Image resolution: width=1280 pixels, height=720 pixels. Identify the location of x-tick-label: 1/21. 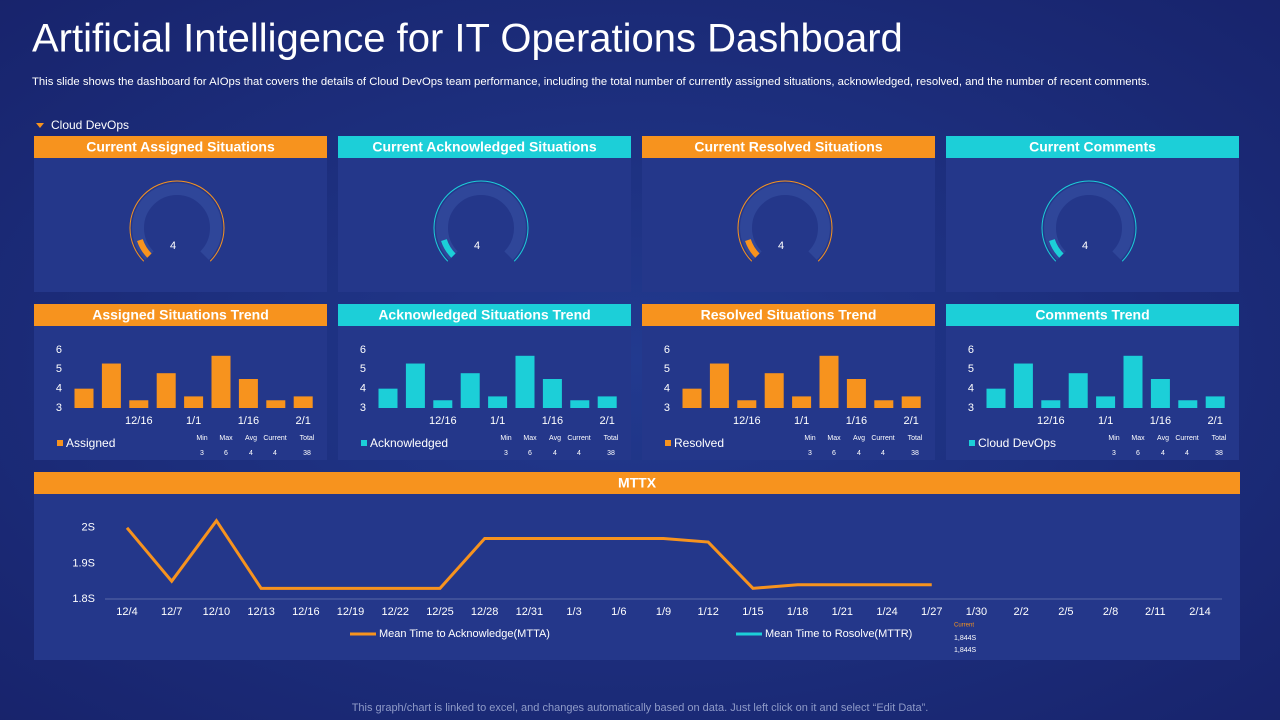
(842, 612).